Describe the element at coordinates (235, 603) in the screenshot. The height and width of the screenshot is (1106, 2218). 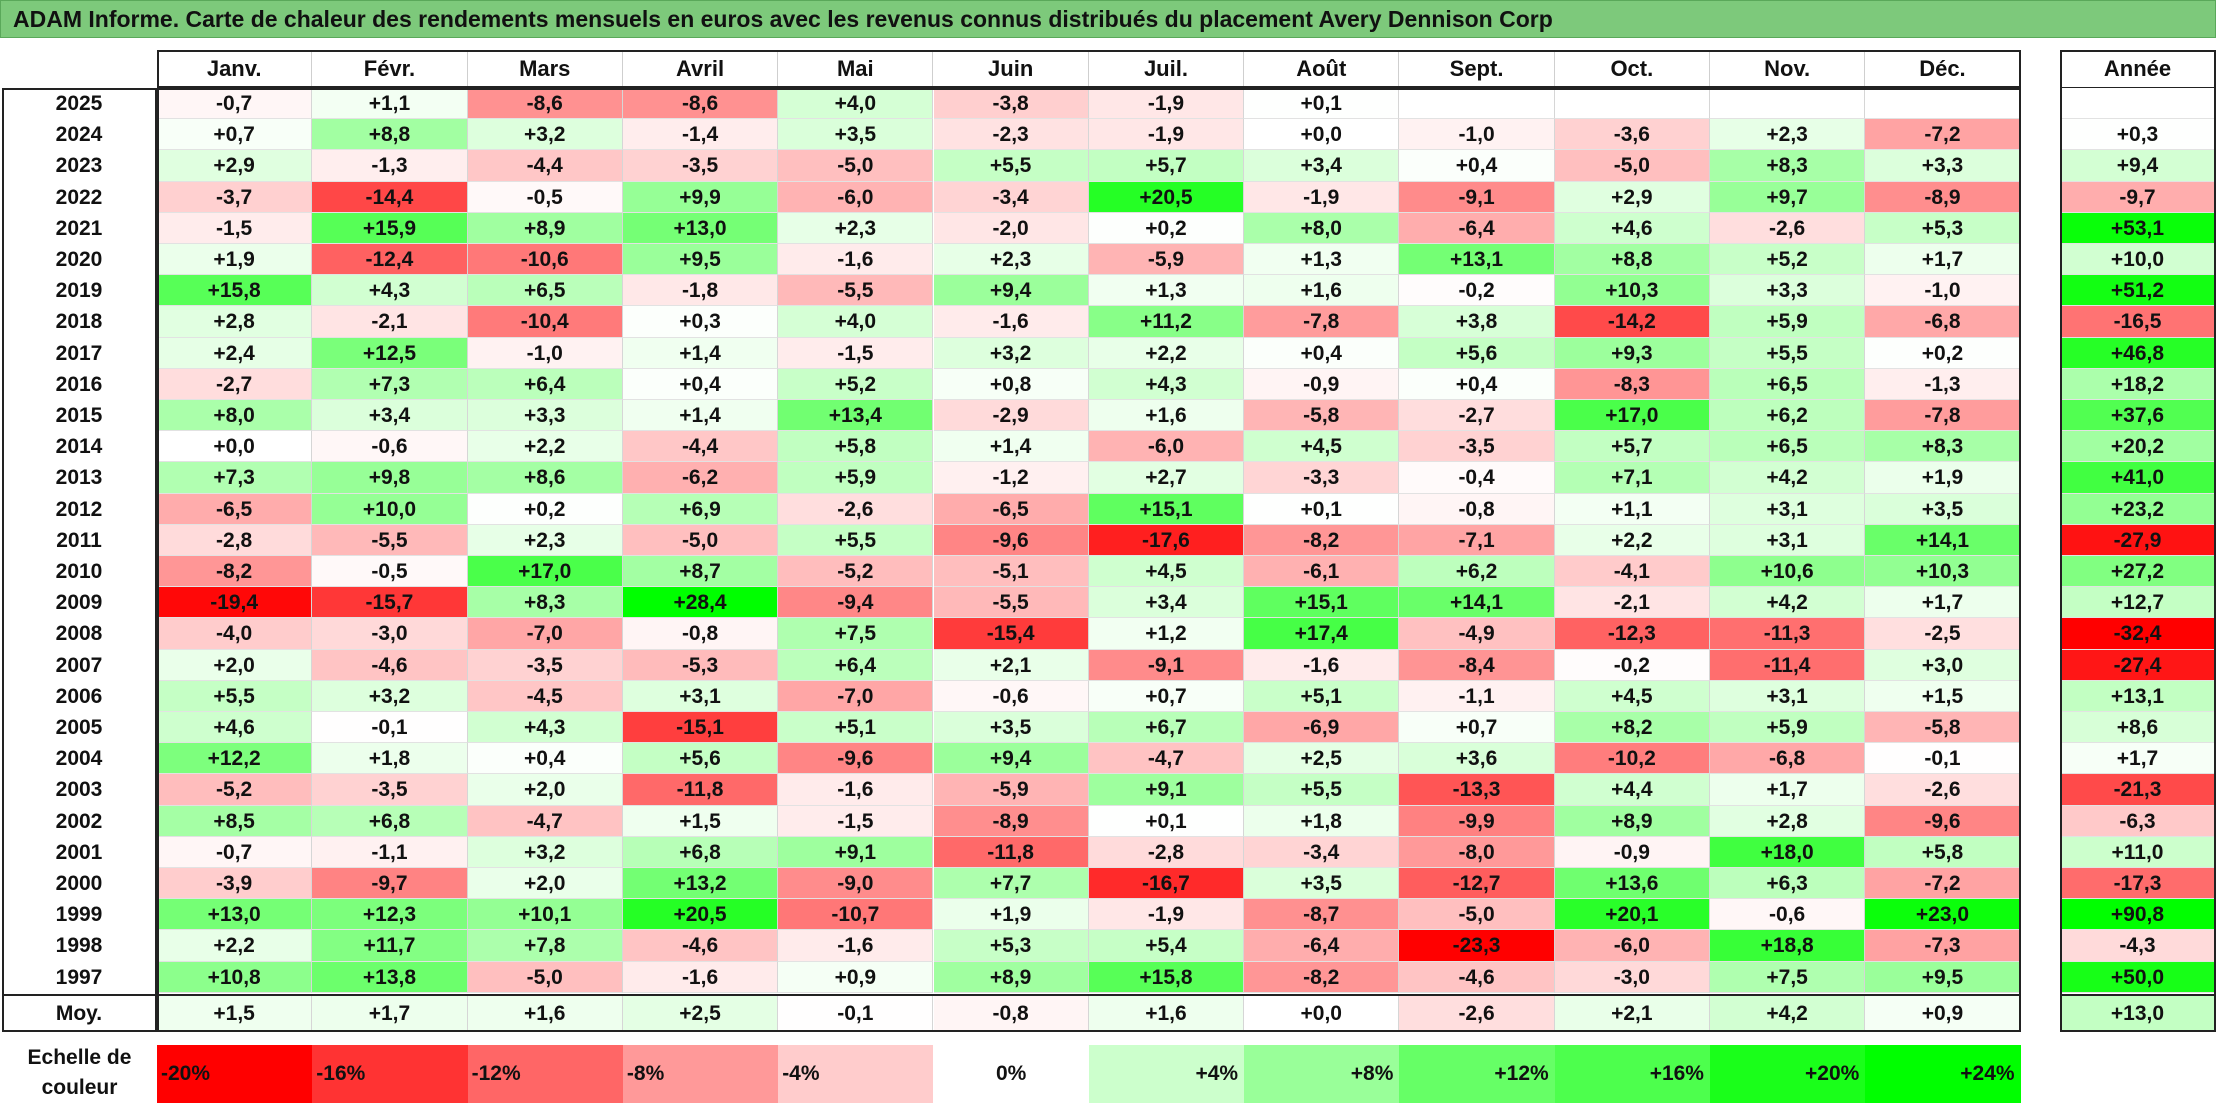
I see `heatmap-cell: -19,4` at that location.